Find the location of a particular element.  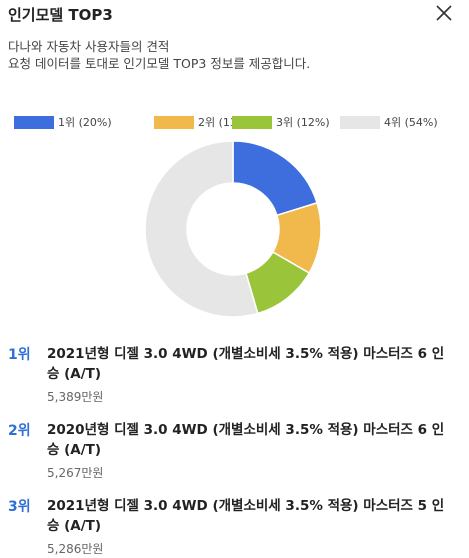

donut-chart is located at coordinates (233, 229).